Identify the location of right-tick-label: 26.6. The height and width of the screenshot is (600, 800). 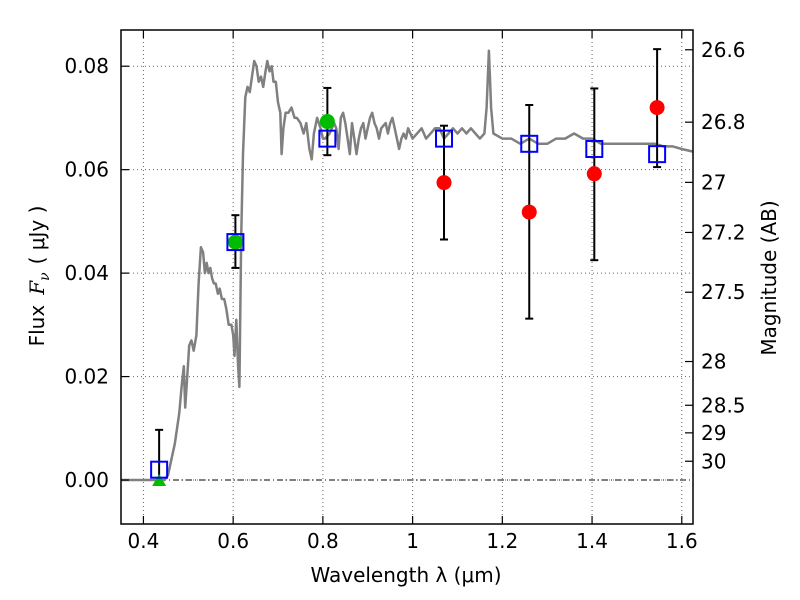
(723, 50).